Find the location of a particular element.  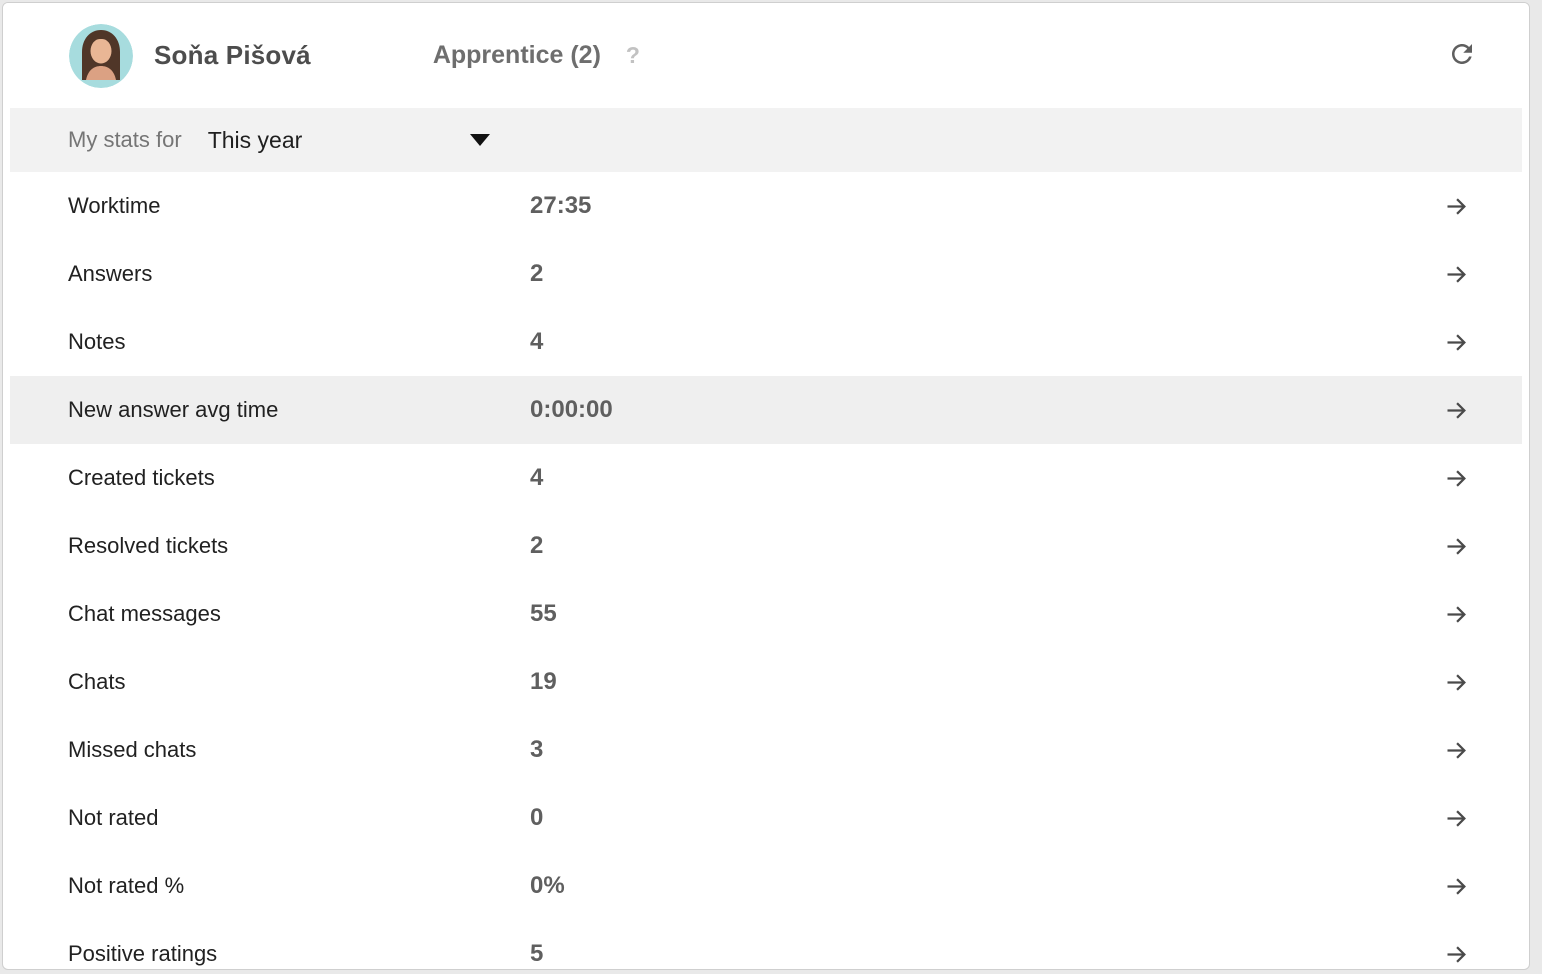

stat-row: Not rated % 0% is located at coordinates (766, 886).